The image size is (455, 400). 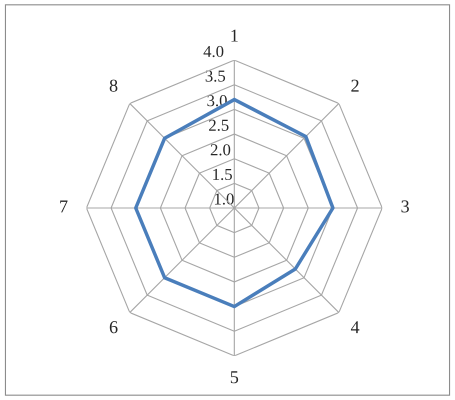 What do you see at coordinates (114, 327) in the screenshot?
I see `spoke-label: 6` at bounding box center [114, 327].